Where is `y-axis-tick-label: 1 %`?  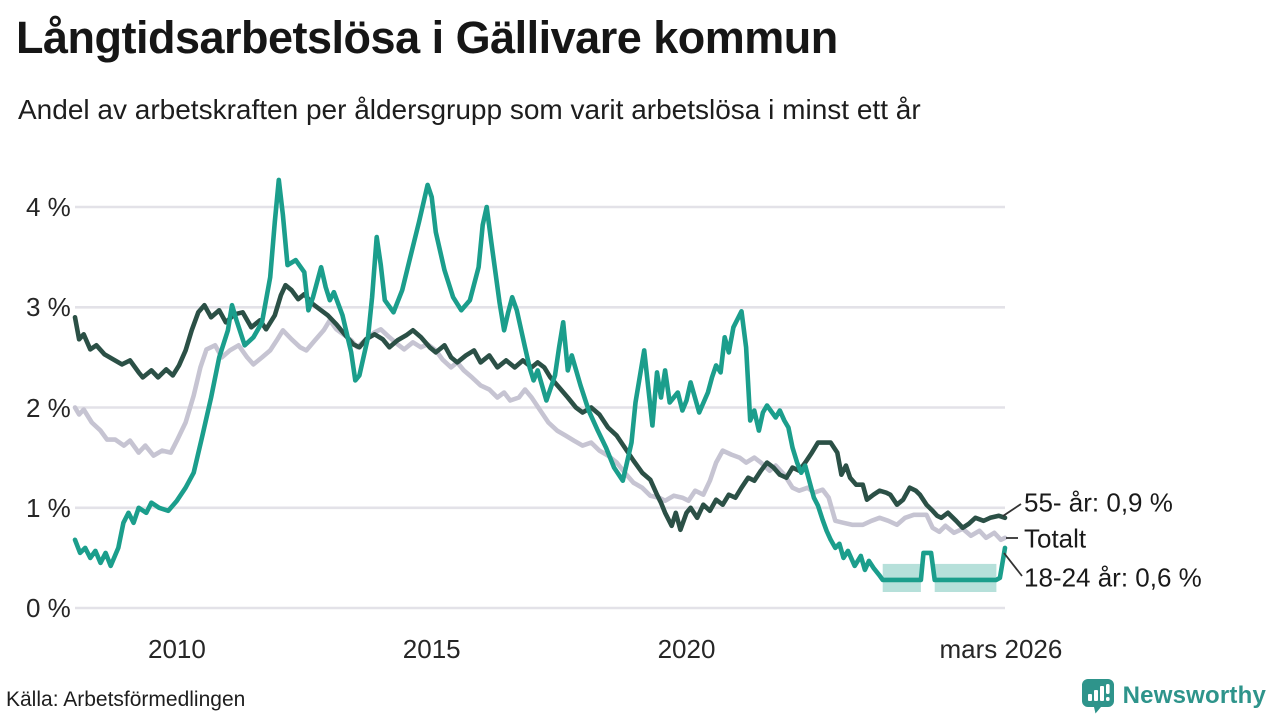 y-axis-tick-label: 1 % is located at coordinates (48, 507).